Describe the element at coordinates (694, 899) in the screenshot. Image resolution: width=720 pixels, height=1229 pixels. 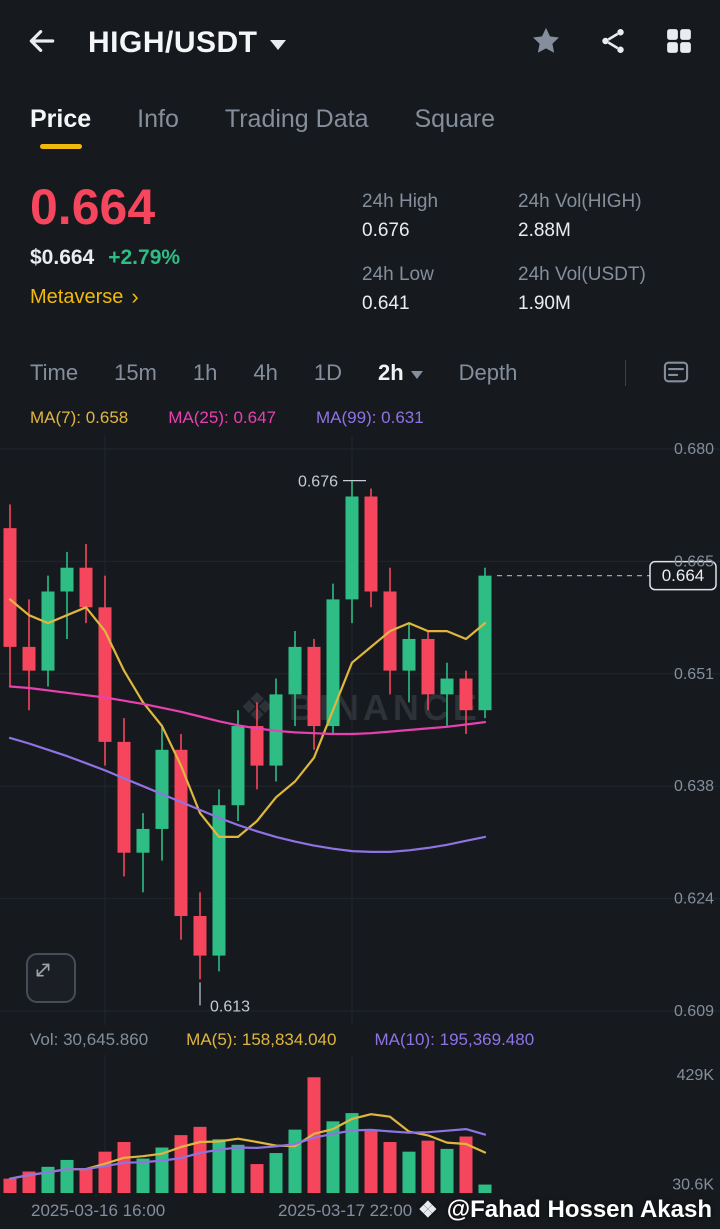
I see `svg-text: 0.624` at that location.